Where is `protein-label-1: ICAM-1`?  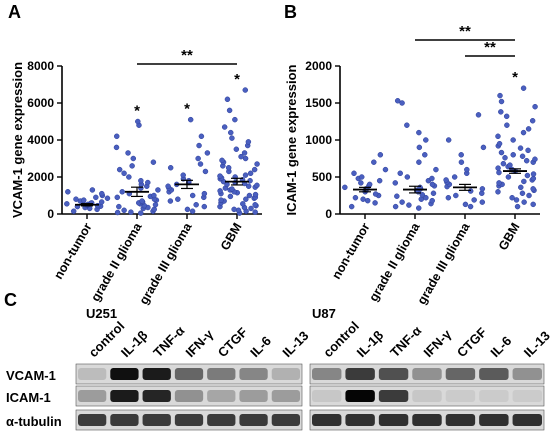
protein-label-1: ICAM-1 is located at coordinates (28, 397).